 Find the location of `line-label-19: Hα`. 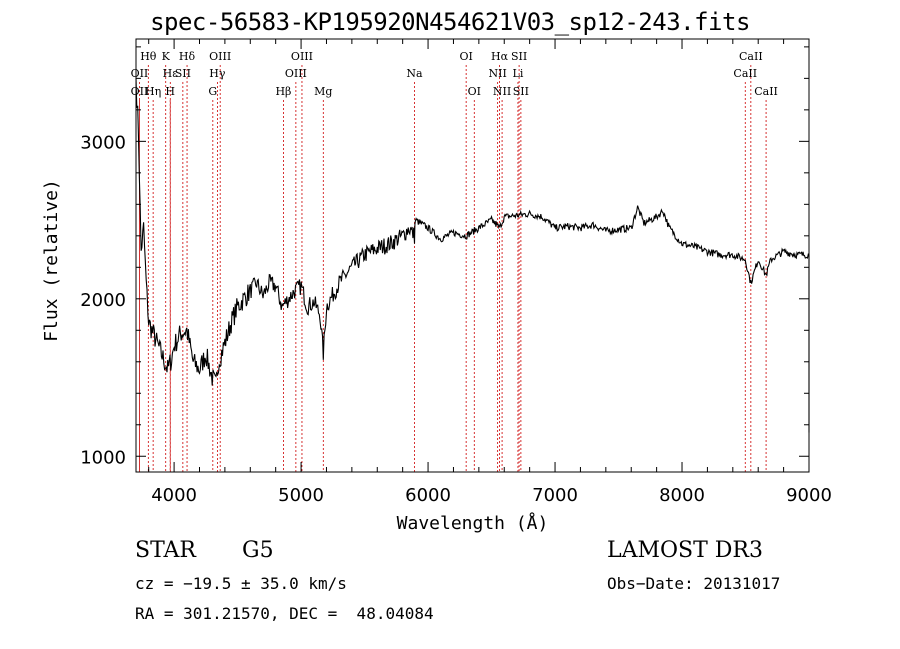

line-label-19: Hα is located at coordinates (500, 56).